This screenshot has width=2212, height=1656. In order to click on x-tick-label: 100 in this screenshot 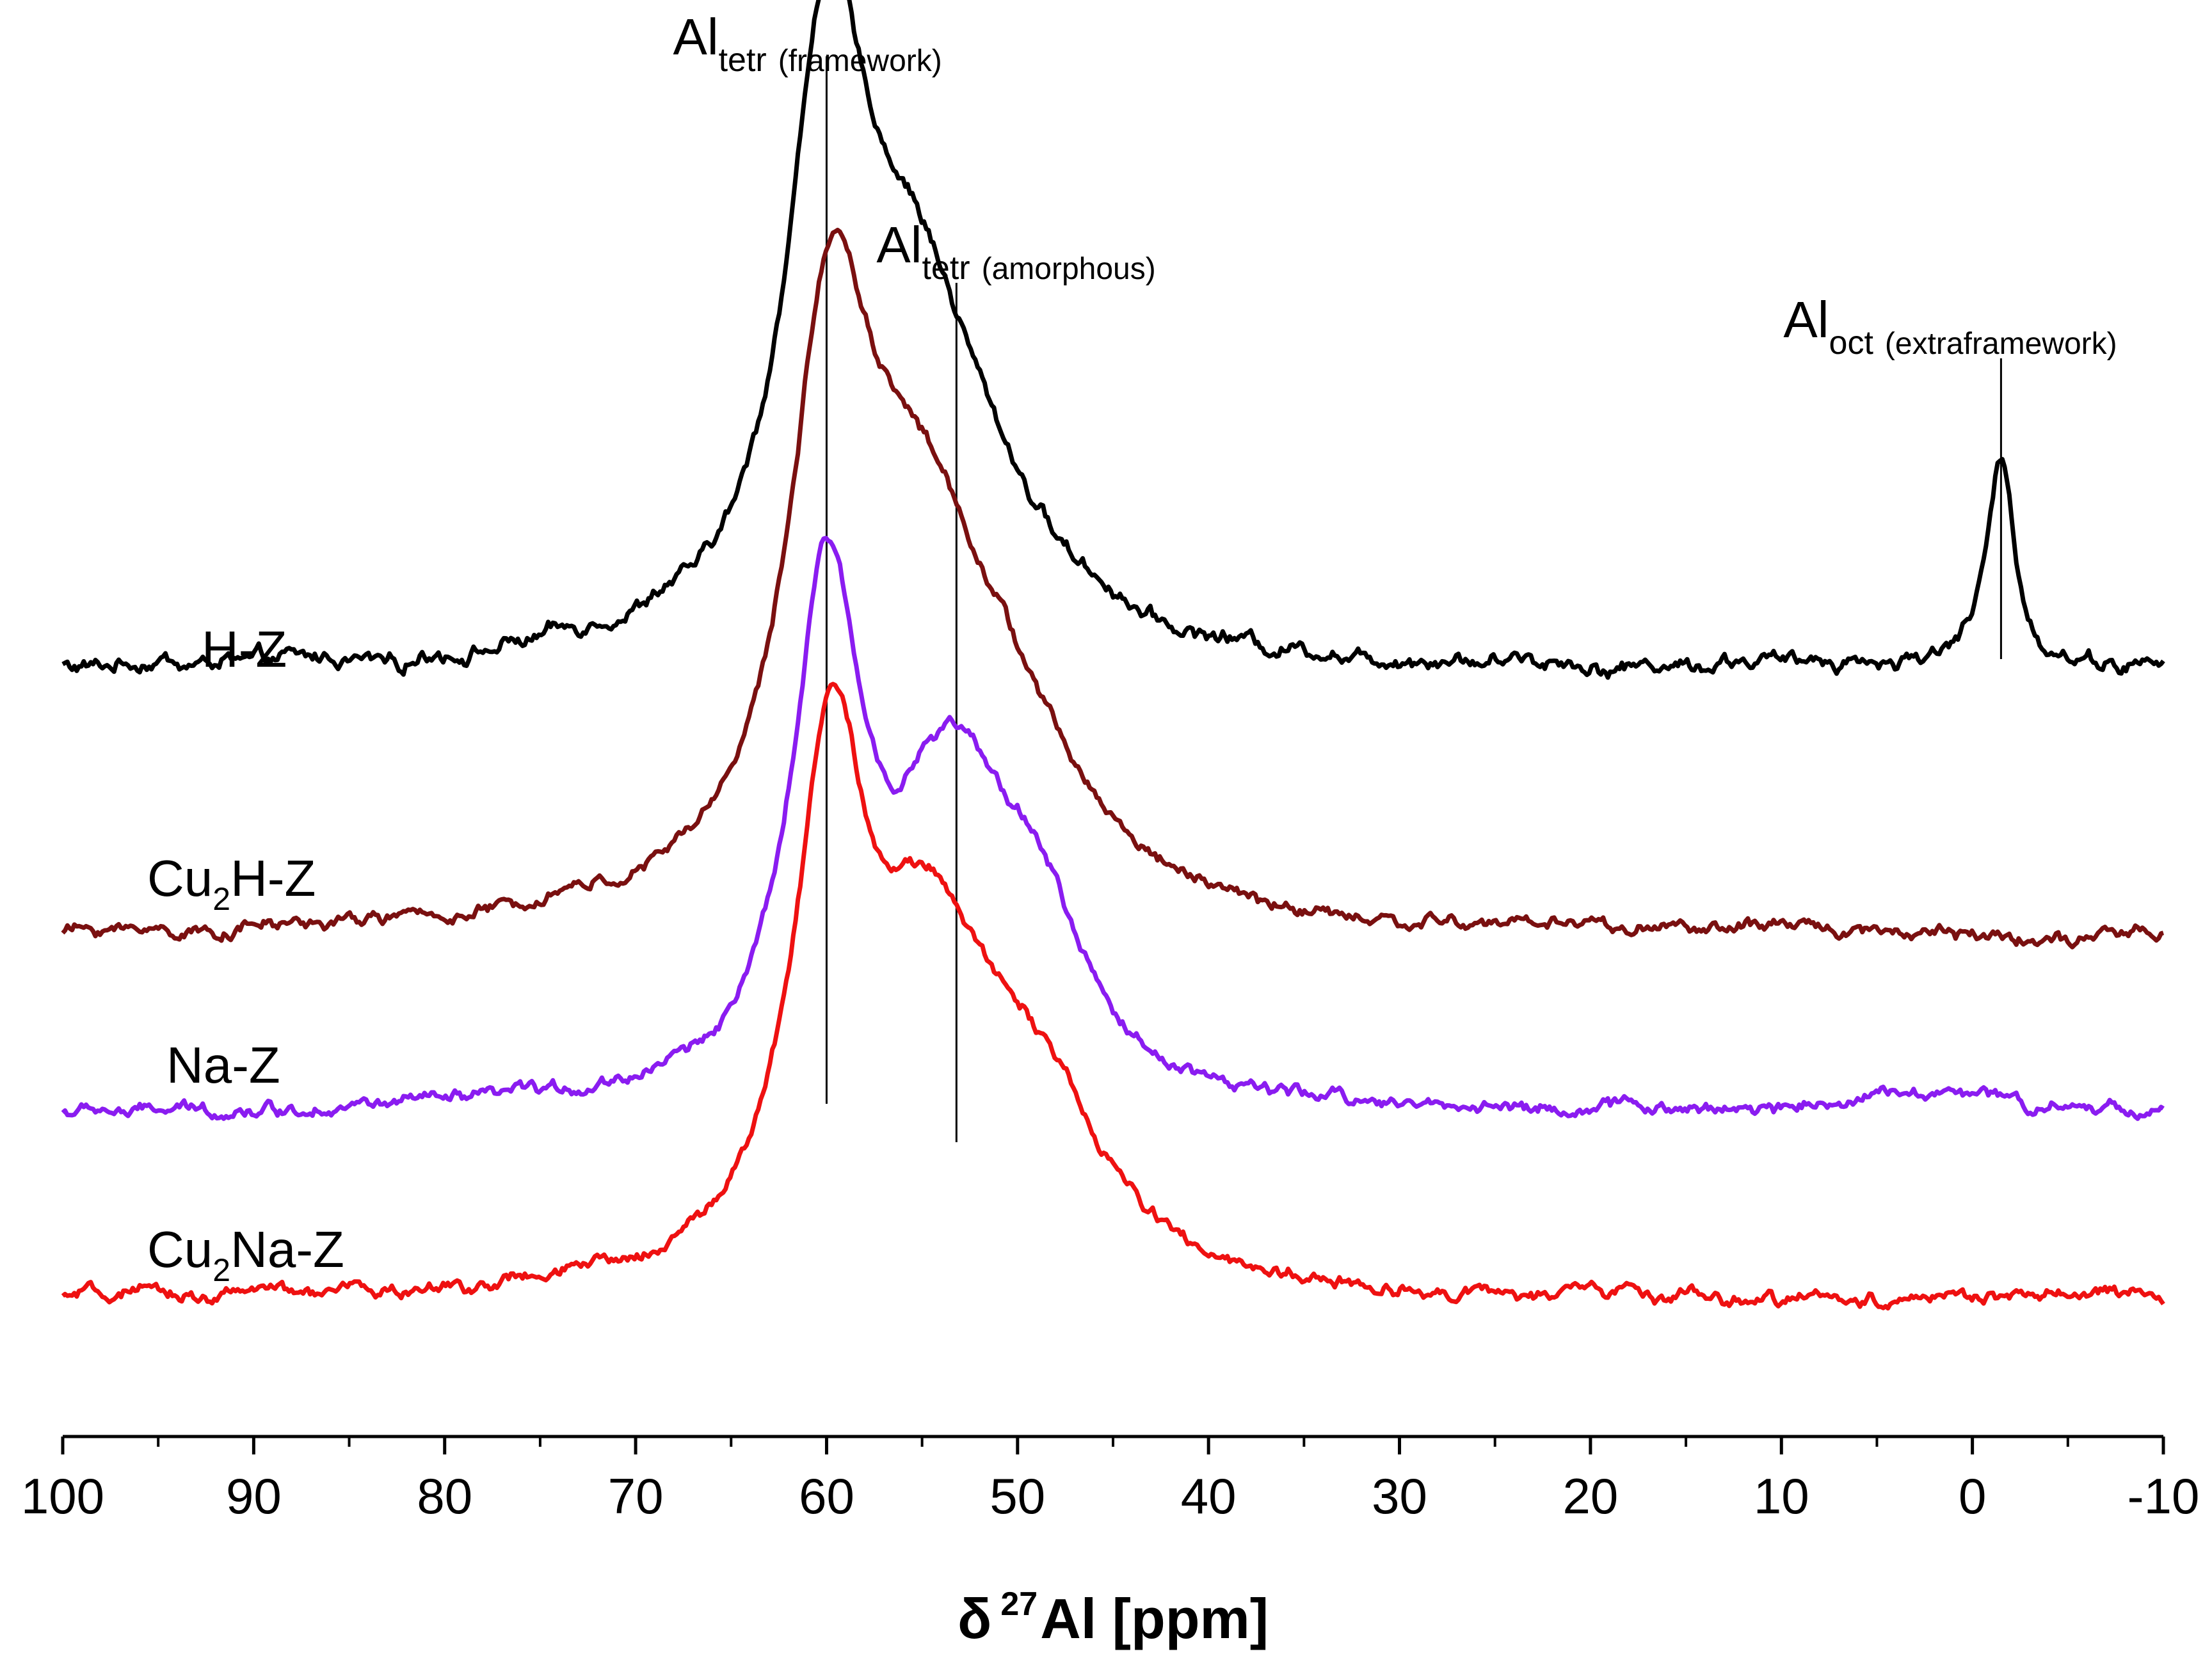, I will do `click(62, 1496)`.